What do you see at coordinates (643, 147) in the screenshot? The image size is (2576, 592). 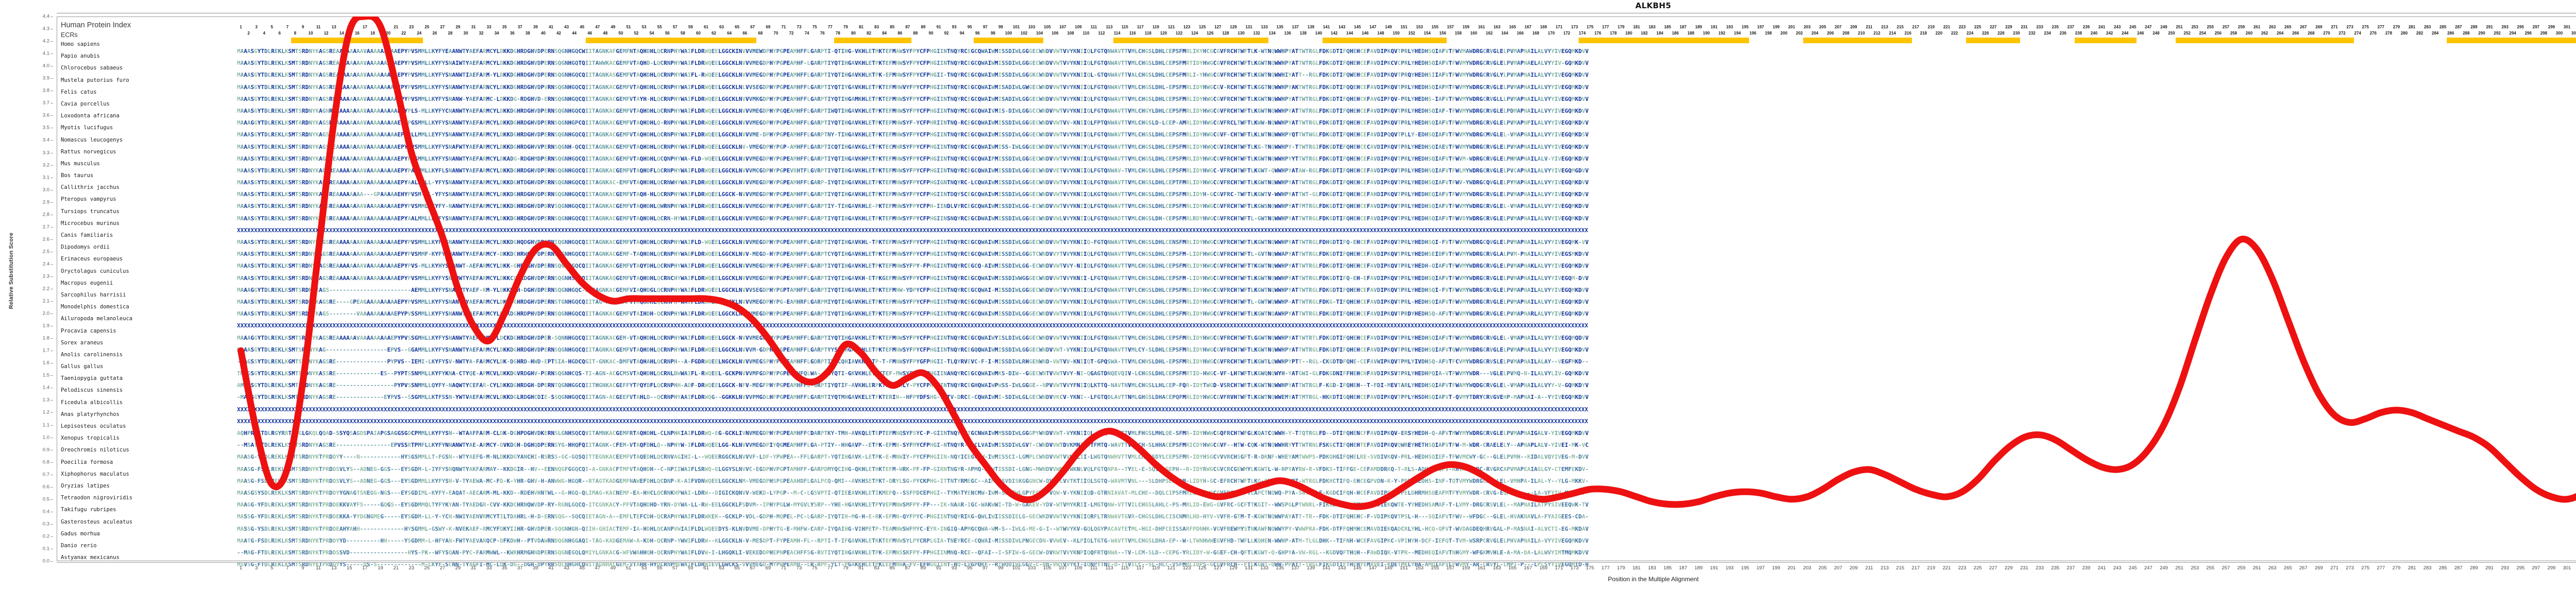 I see `residue-run: QH` at bounding box center [643, 147].